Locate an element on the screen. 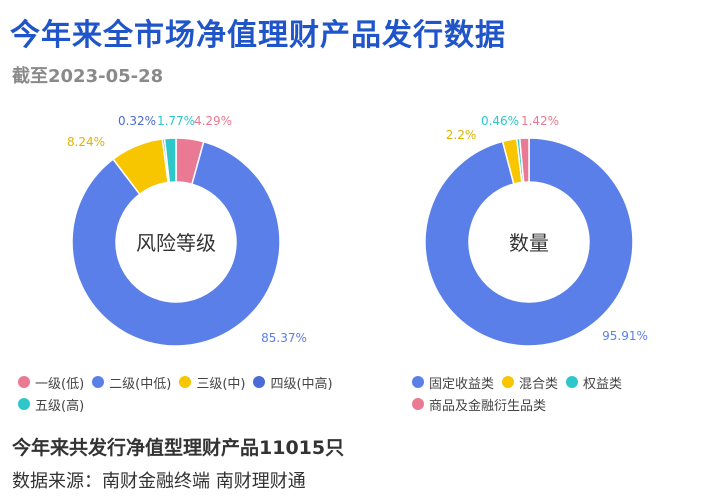 This screenshot has width=702, height=503. donut-center-label: 风险等级 is located at coordinates (176, 243).